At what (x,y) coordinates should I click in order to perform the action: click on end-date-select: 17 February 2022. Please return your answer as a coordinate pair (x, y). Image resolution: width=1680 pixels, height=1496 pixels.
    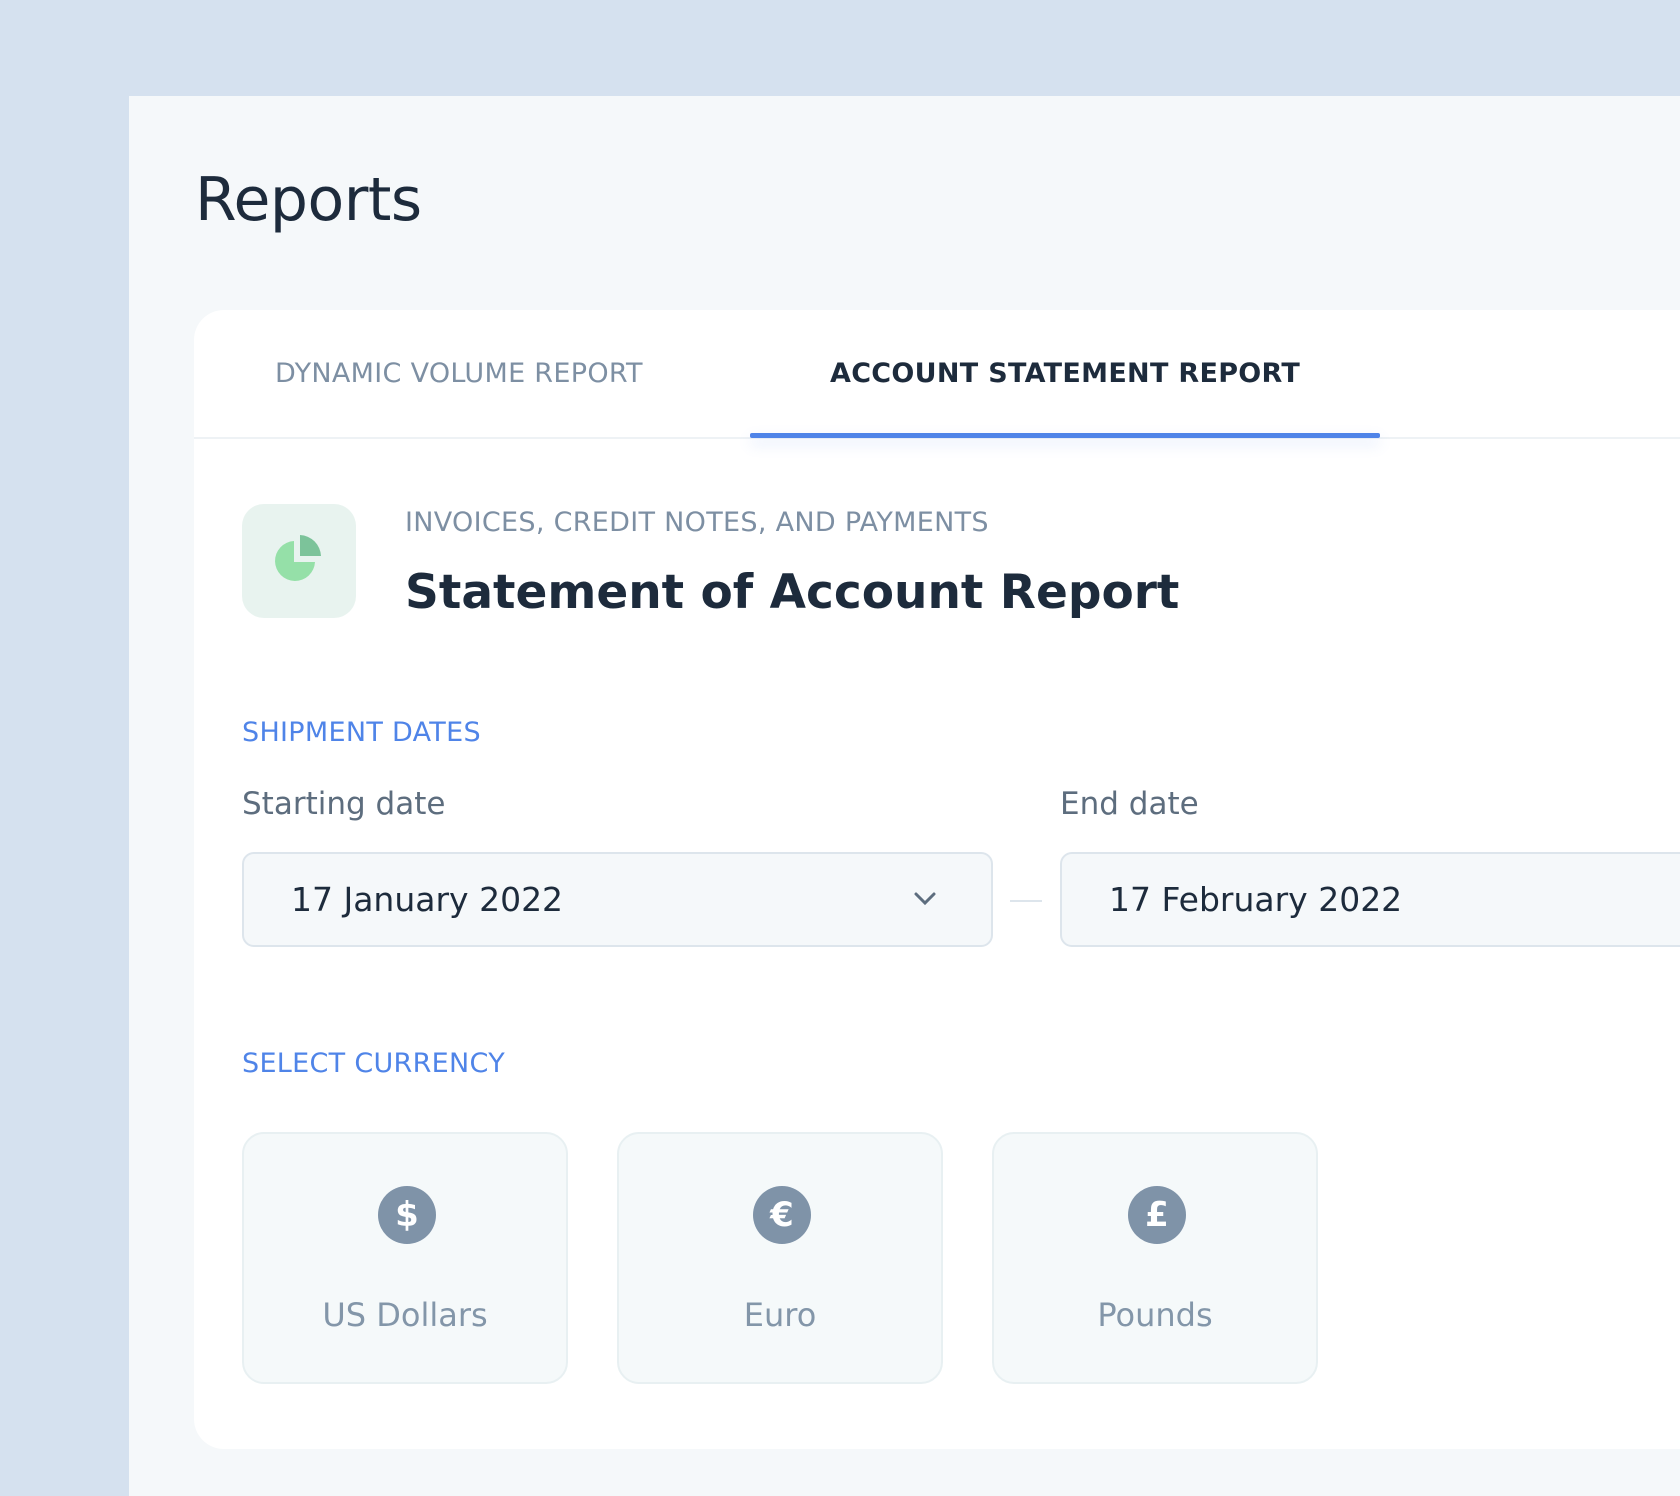
    Looking at the image, I should click on (1370, 899).